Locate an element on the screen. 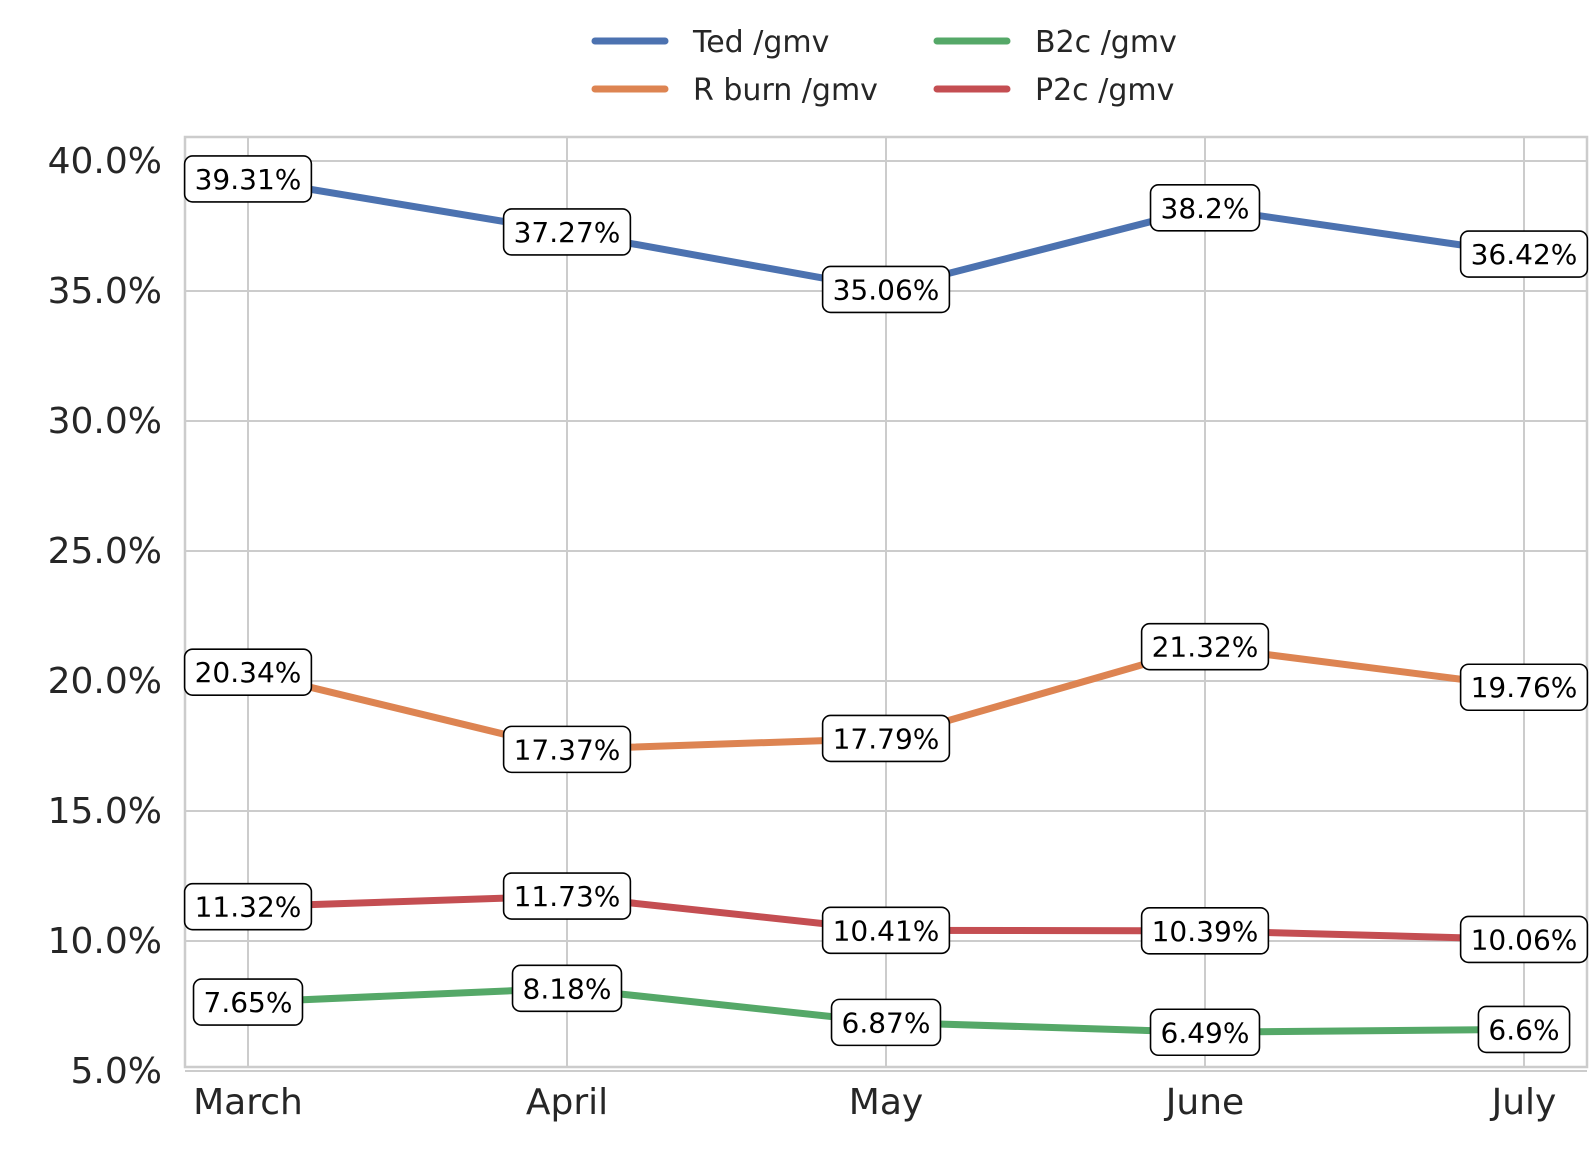 Image resolution: width=1594 pixels, height=1165 pixels. data-label-text: 10.39% is located at coordinates (1205, 931).